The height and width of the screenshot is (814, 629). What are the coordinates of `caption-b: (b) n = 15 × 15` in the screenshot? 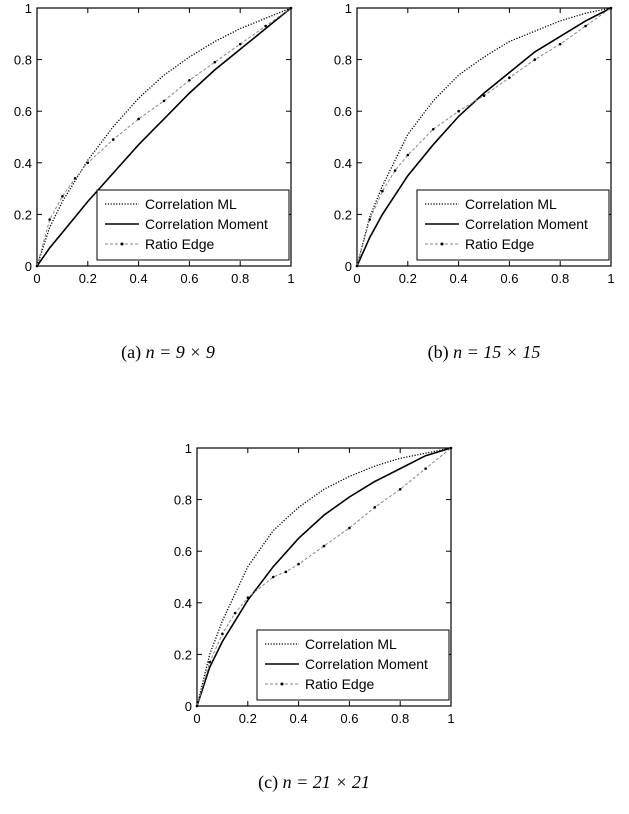 It's located at (484, 352).